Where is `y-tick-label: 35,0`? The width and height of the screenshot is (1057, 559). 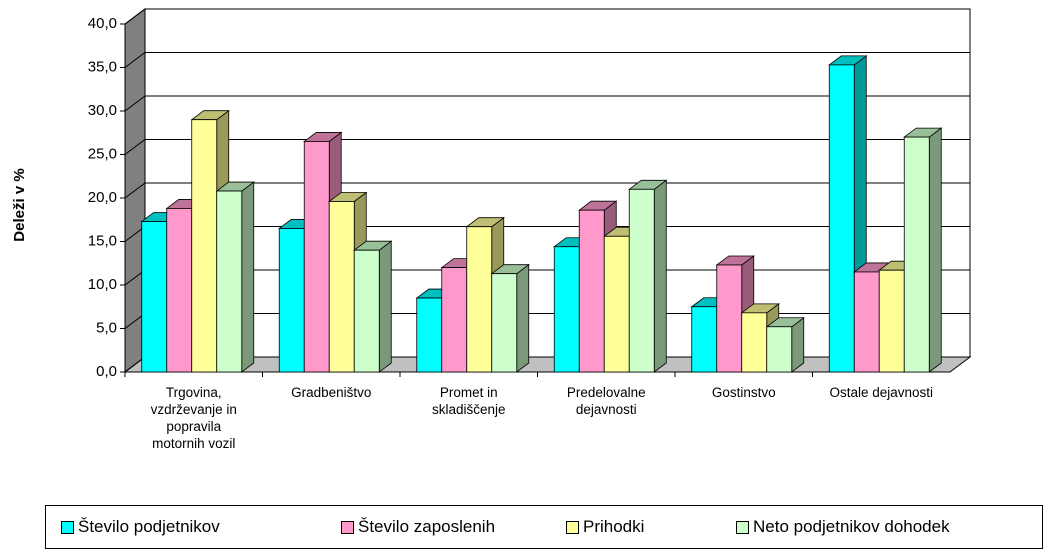
y-tick-label: 35,0 is located at coordinates (102, 66).